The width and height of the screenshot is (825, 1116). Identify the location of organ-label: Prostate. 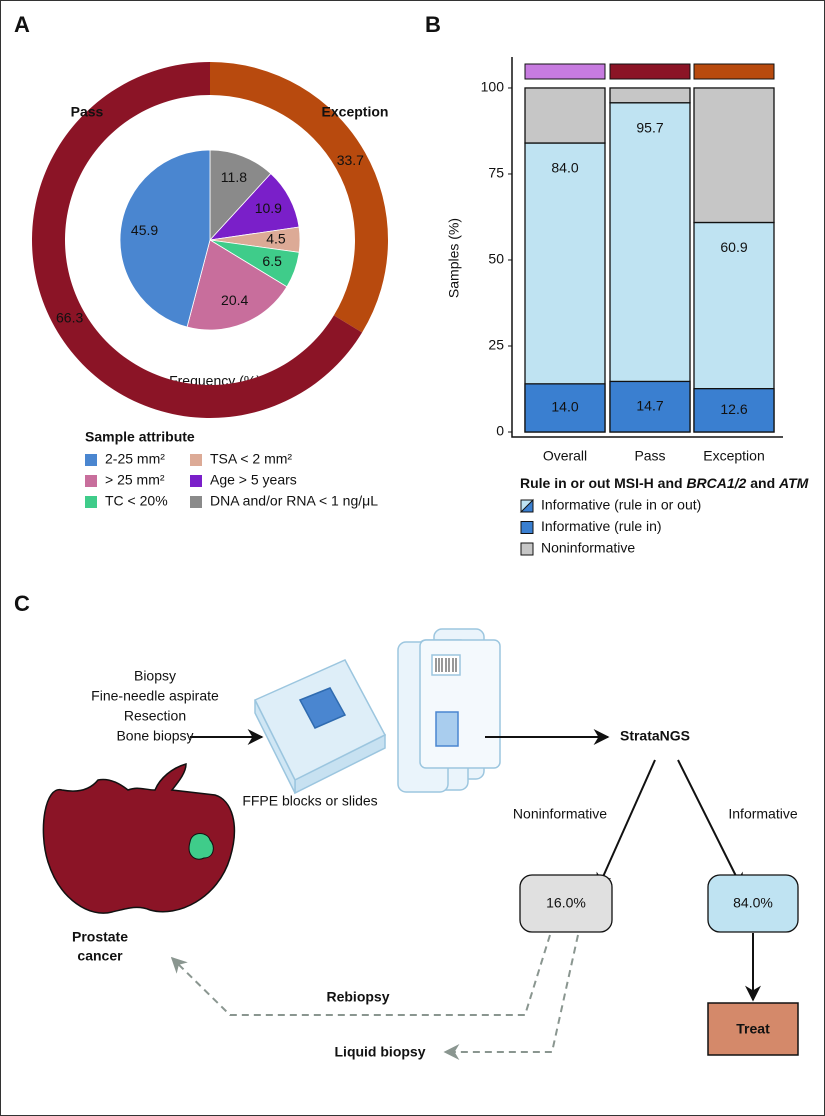
(100, 937).